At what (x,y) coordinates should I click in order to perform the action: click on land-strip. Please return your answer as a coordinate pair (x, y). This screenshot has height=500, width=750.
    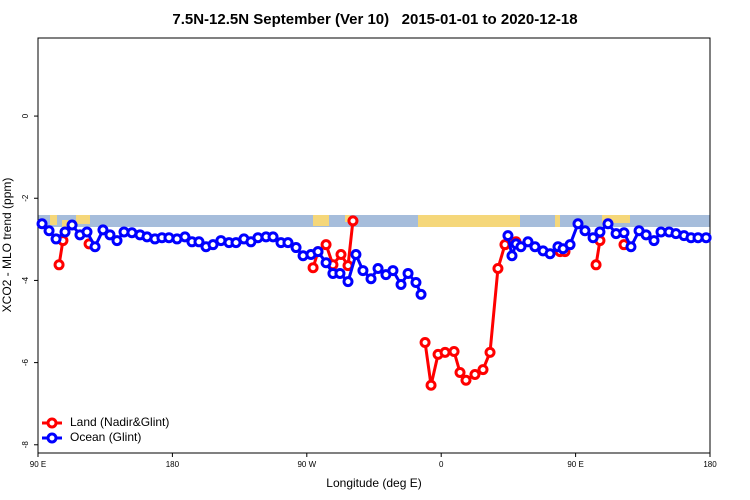
    Looking at the image, I should click on (374, 221).